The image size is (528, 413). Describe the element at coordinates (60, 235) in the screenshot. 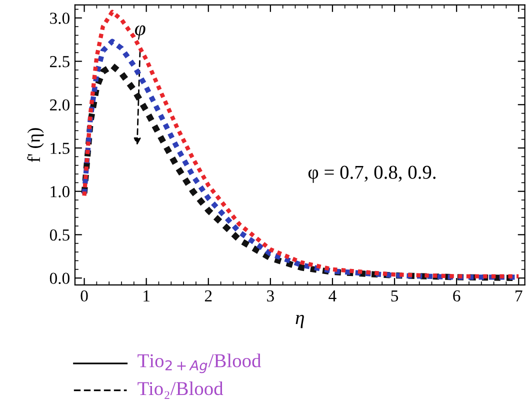

I see `y-tick-label: 0.5` at that location.